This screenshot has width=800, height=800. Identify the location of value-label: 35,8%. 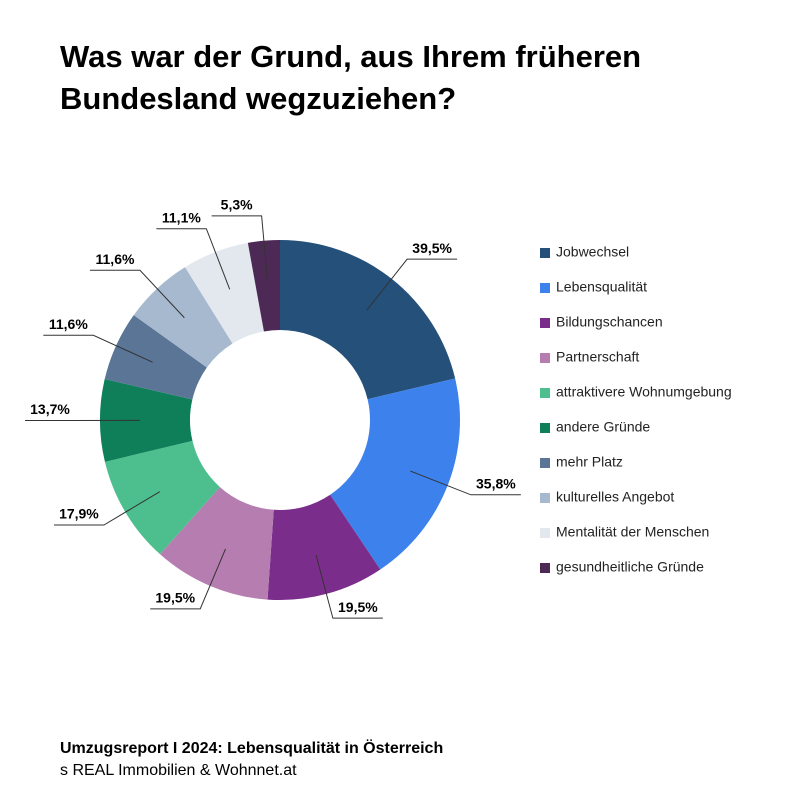
(496, 483).